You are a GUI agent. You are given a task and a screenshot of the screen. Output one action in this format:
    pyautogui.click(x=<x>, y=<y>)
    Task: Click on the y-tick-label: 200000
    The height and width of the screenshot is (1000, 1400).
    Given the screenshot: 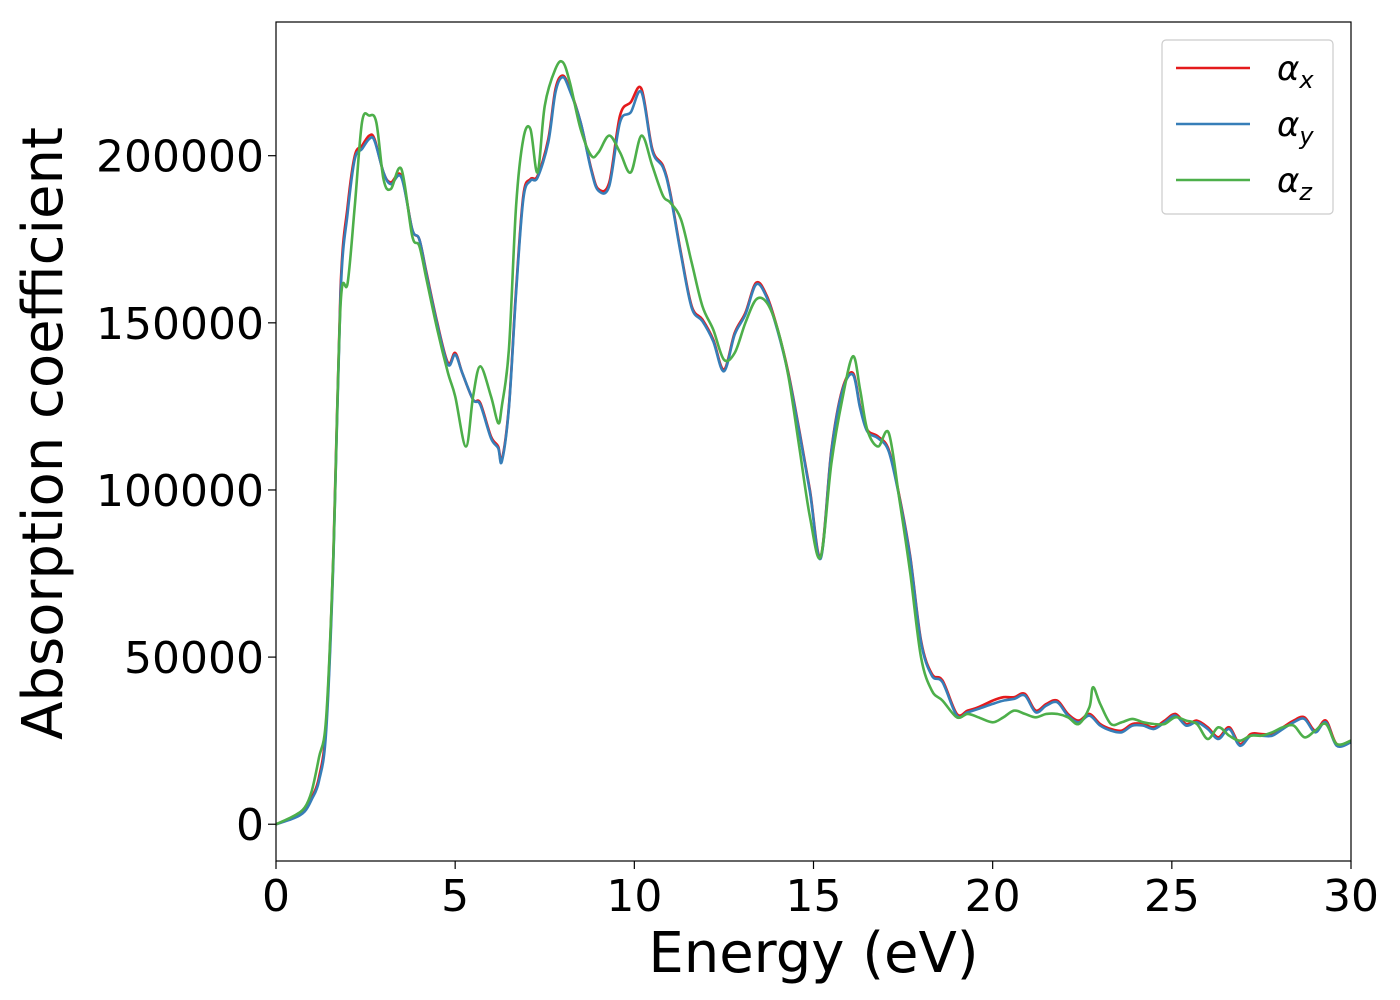 What is the action you would take?
    pyautogui.click(x=180, y=157)
    